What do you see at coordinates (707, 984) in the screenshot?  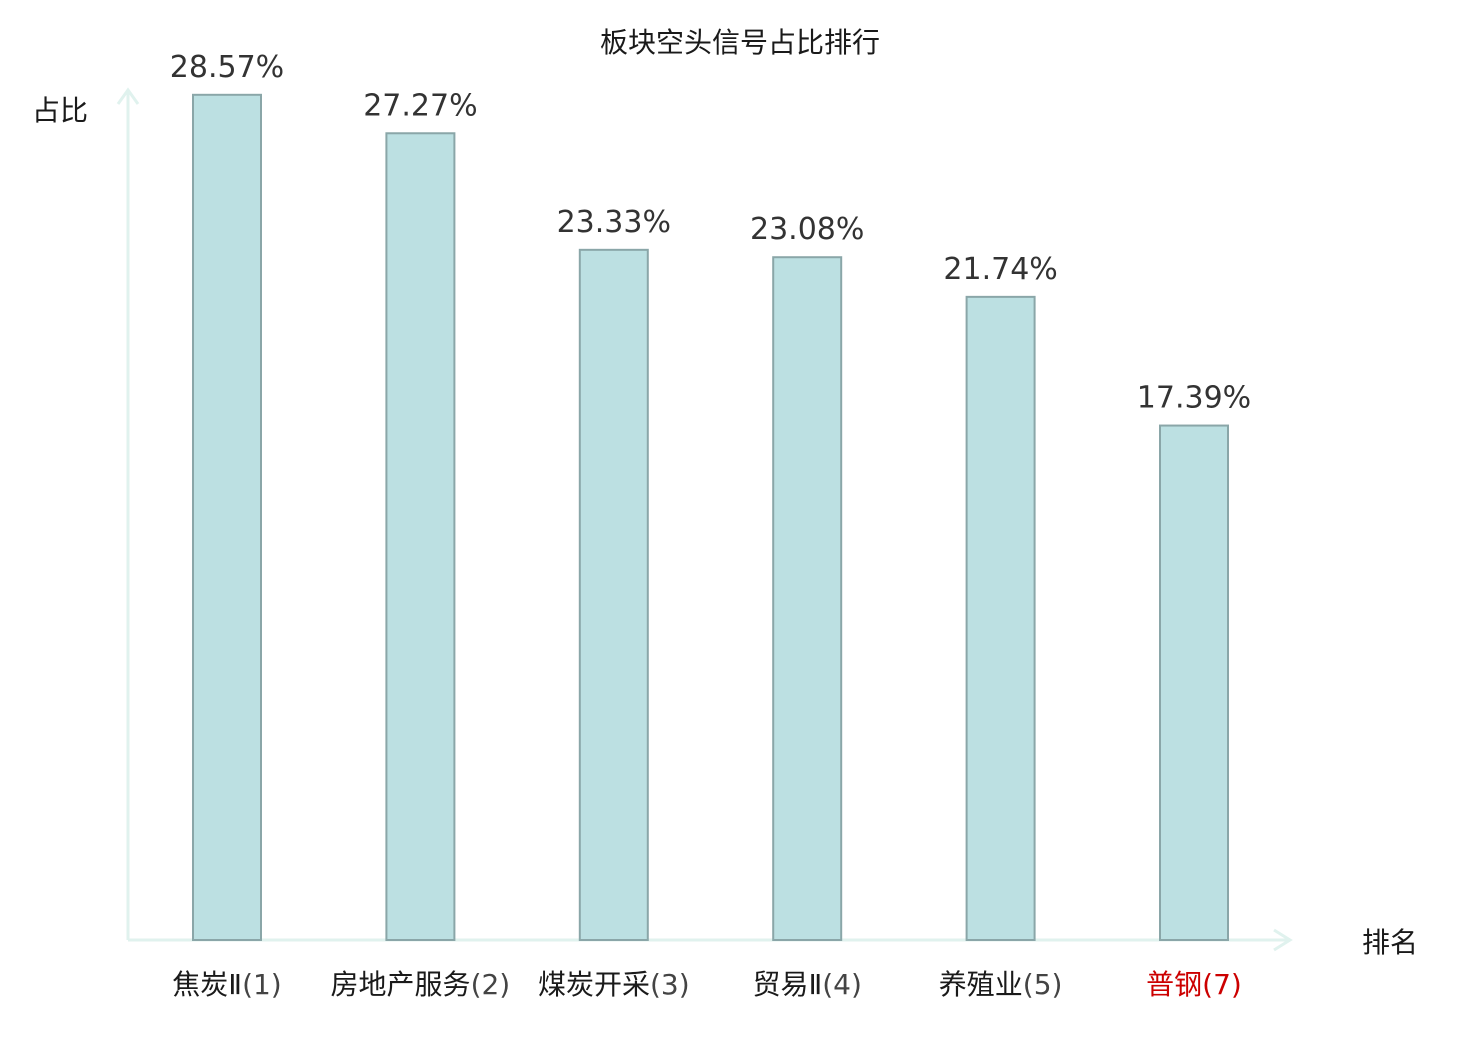 I see `category-labels-group: 焦炭Ⅱ(1) 房地产服务(2) 煤炭开采(3) 贸易Ⅱ(4) 养殖业(5) 普钢(7)` at bounding box center [707, 984].